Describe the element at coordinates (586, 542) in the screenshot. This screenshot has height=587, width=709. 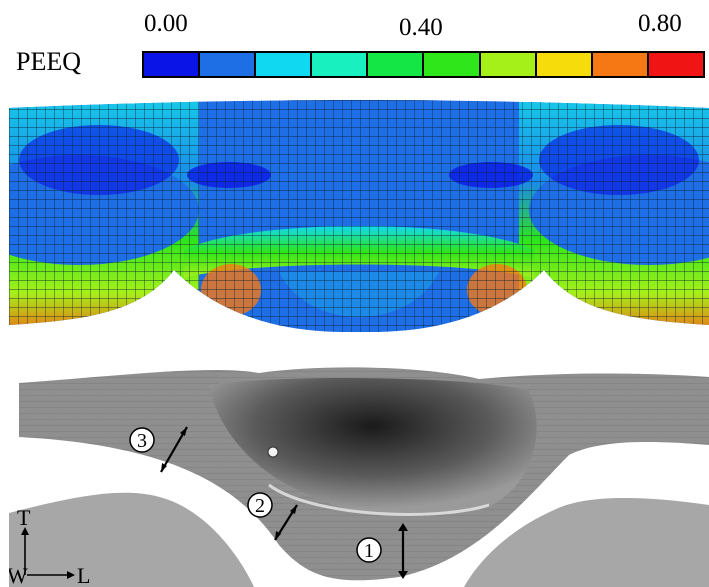
I see `micro-right-substrate` at that location.